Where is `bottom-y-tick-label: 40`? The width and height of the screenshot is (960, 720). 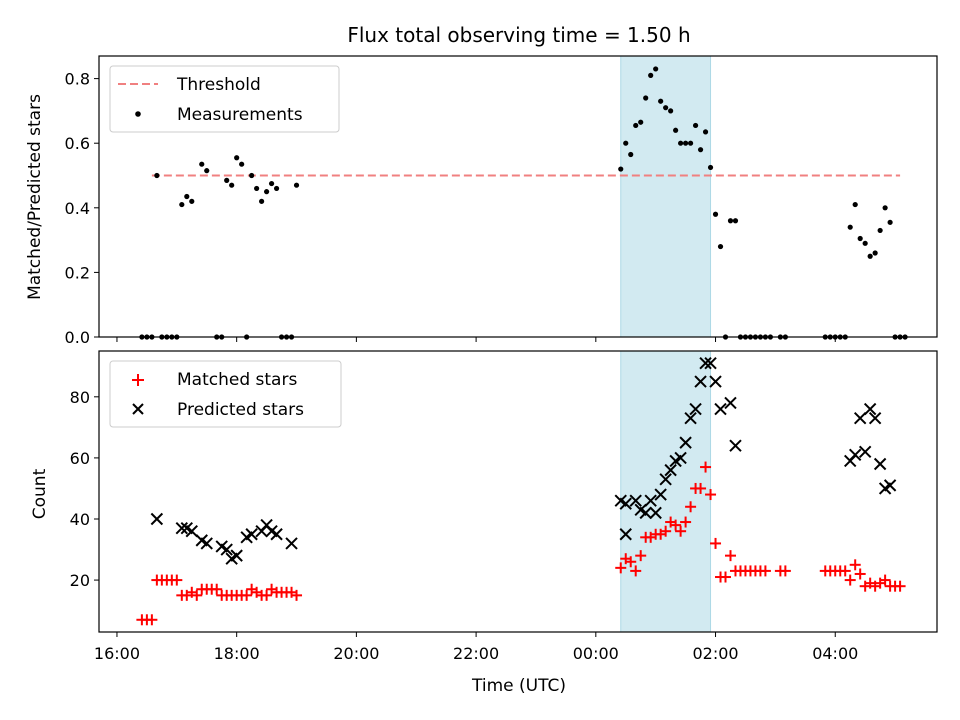 bottom-y-tick-label: 40 is located at coordinates (80, 519).